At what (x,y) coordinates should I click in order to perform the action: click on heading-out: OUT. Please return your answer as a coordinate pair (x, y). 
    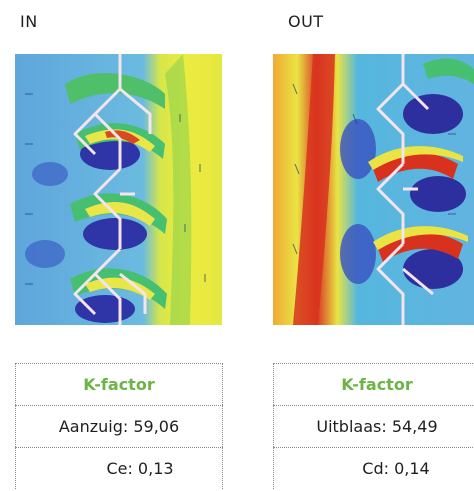
    Looking at the image, I should click on (306, 21).